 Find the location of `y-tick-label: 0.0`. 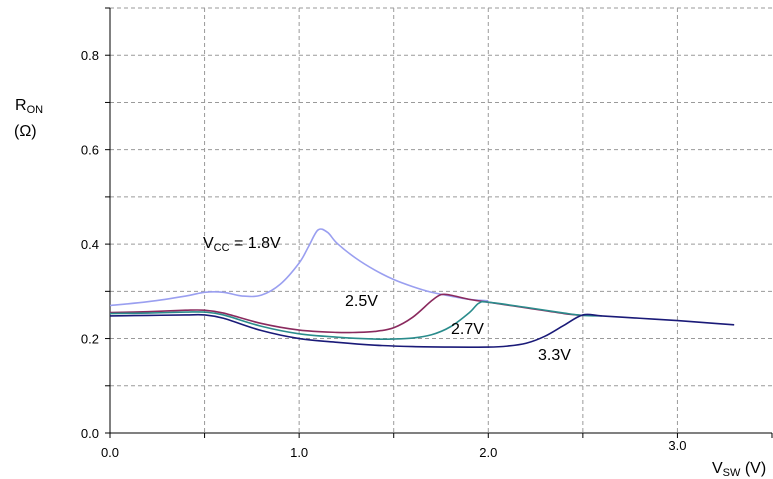

y-tick-label: 0.0 is located at coordinates (90, 433).